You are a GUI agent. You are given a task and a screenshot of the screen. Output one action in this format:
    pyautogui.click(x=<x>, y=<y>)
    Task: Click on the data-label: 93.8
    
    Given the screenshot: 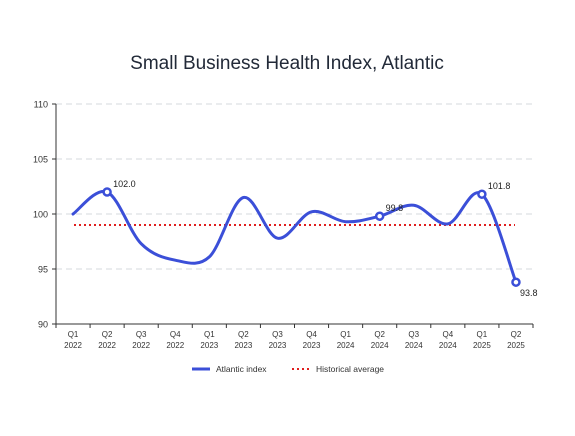 What is the action you would take?
    pyautogui.click(x=529, y=293)
    